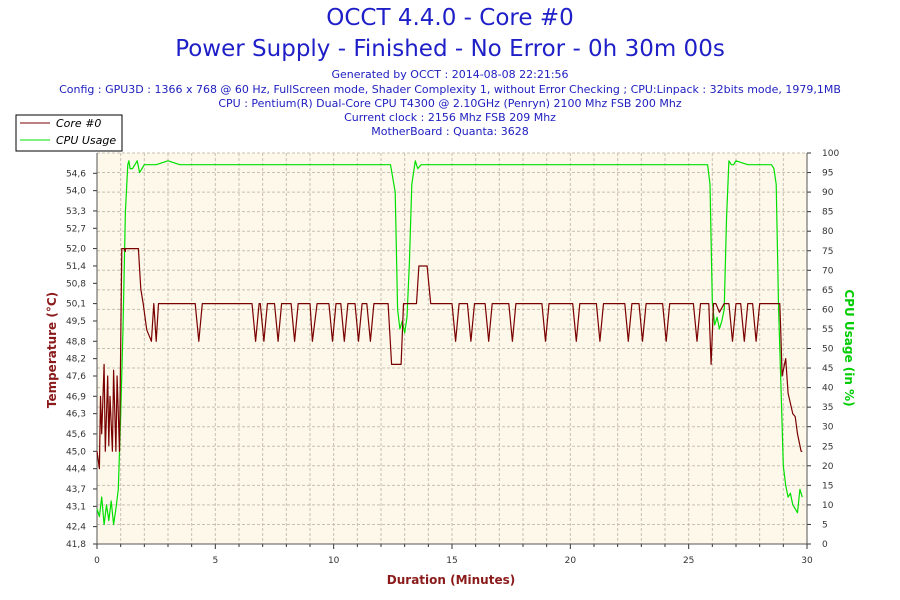  I want to click on x-tick-label: 10, so click(334, 561).